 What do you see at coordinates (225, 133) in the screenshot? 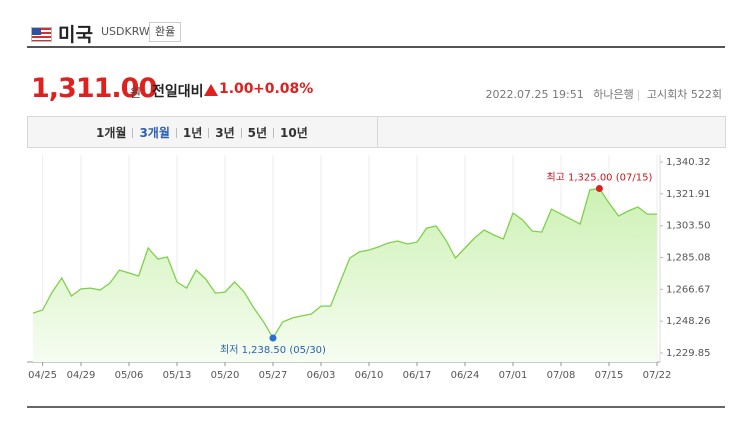
I see `period-tab: 3년` at bounding box center [225, 133].